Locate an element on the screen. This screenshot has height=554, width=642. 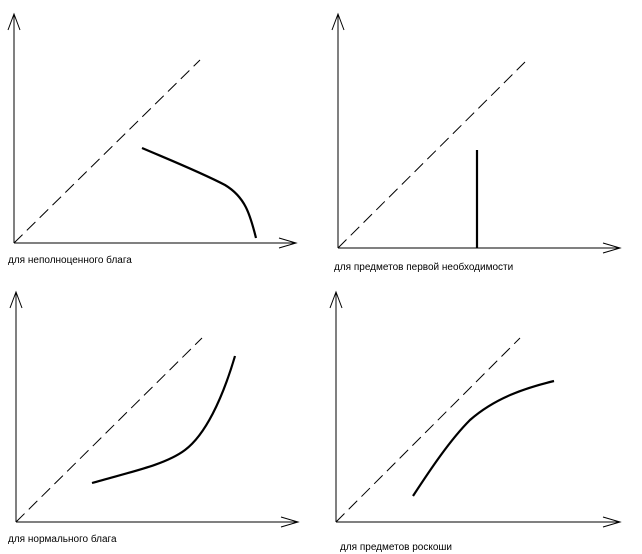
panel-caption-necessity: для предметов первой необходимости is located at coordinates (424, 267).